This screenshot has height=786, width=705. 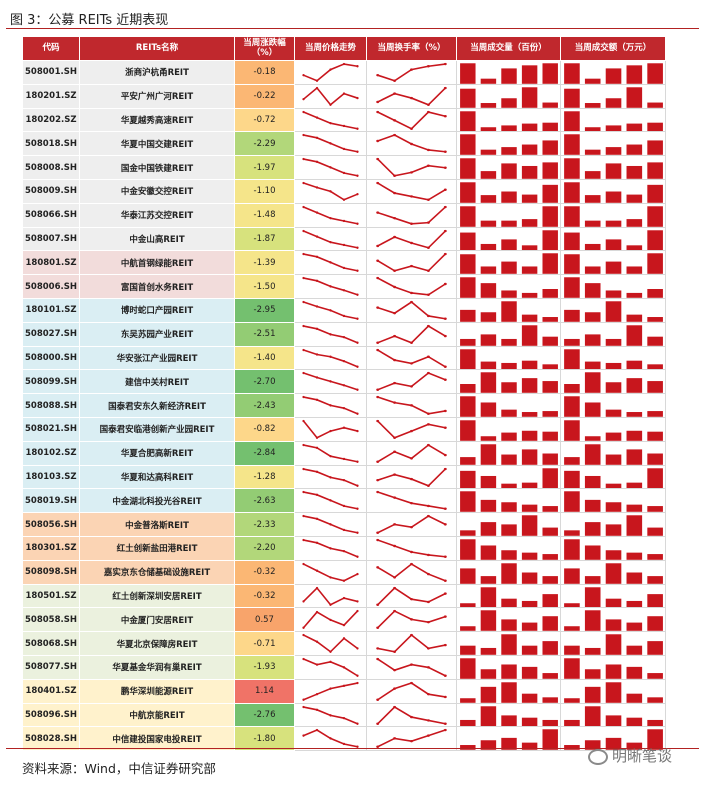 What do you see at coordinates (344, 477) in the screenshot?
I see `table-row: 180103.SZ 华夏和达高科REIT -1.28` at bounding box center [344, 477].